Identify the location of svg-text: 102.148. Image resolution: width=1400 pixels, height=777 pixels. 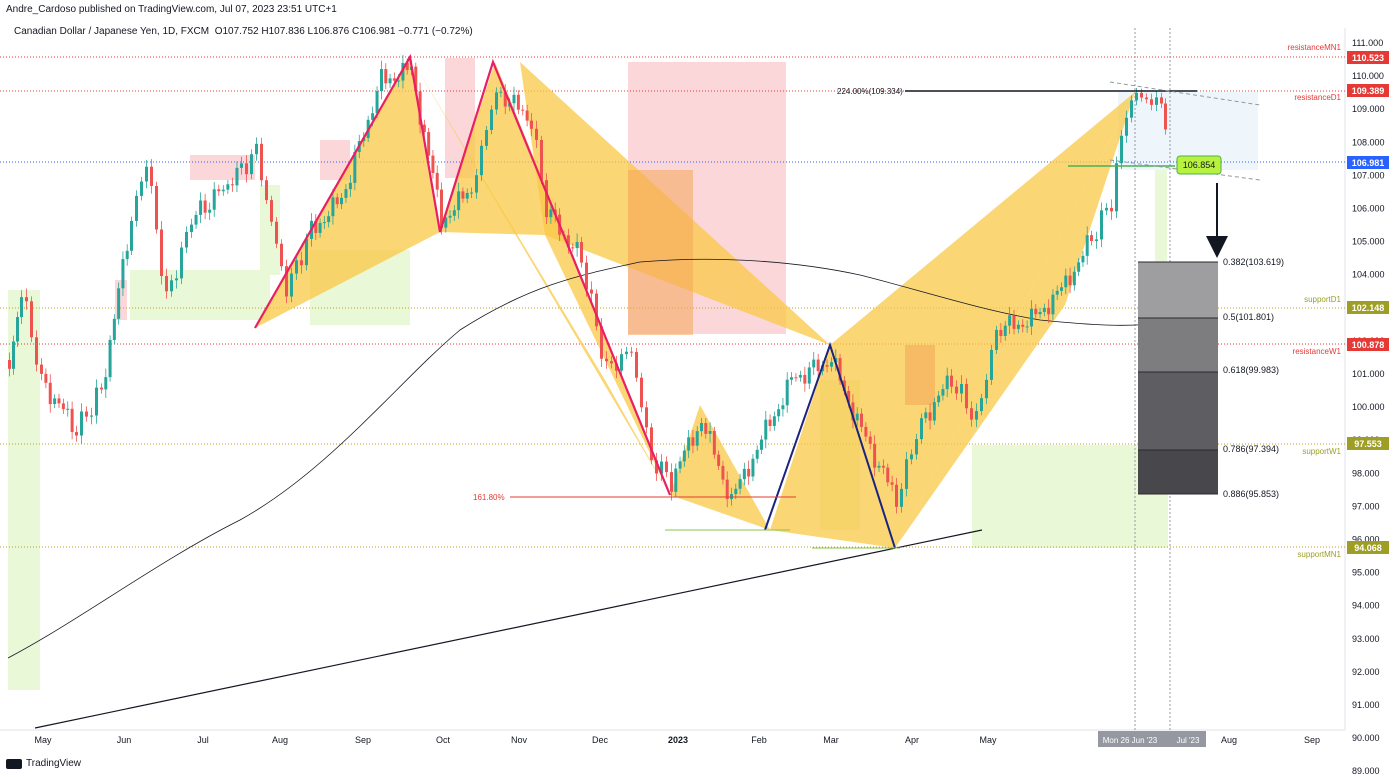
(1368, 308).